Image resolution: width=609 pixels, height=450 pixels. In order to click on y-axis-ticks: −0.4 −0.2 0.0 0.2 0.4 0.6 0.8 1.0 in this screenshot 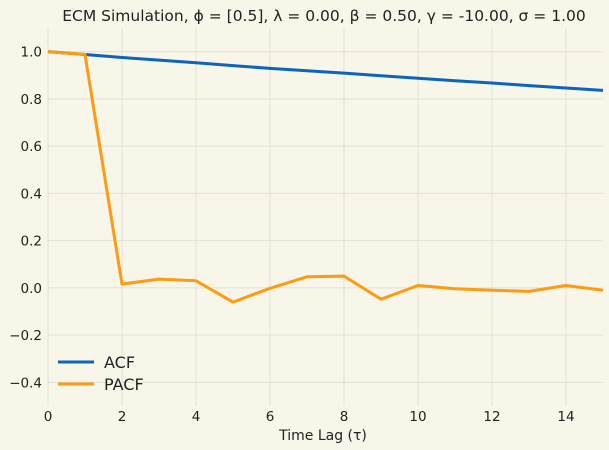, I will do `click(25, 218)`.